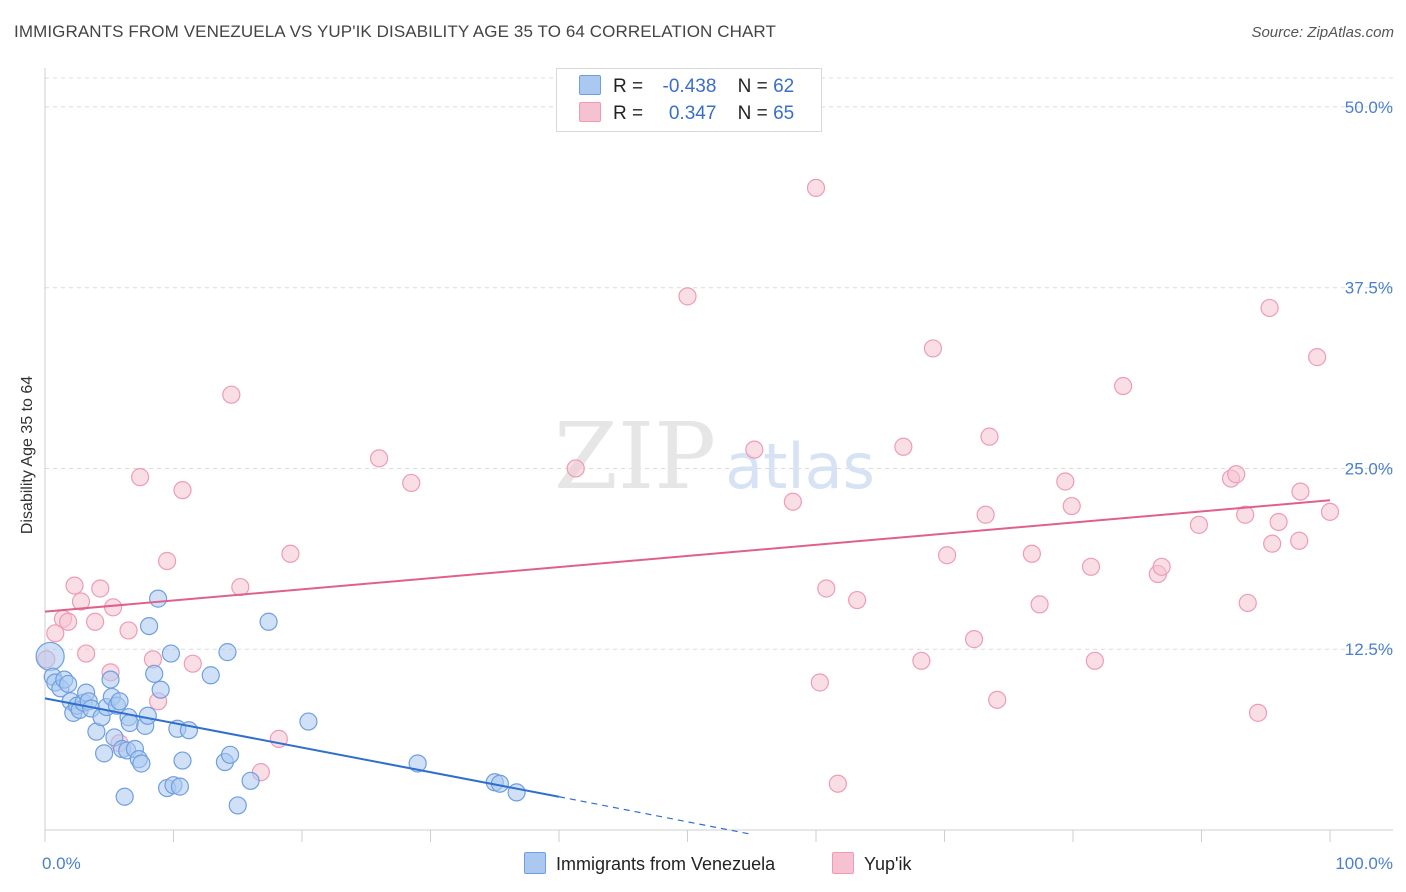 This screenshot has height=892, width=1406. What do you see at coordinates (784, 113) in the screenshot?
I see `legend-n-value: 65` at bounding box center [784, 113].